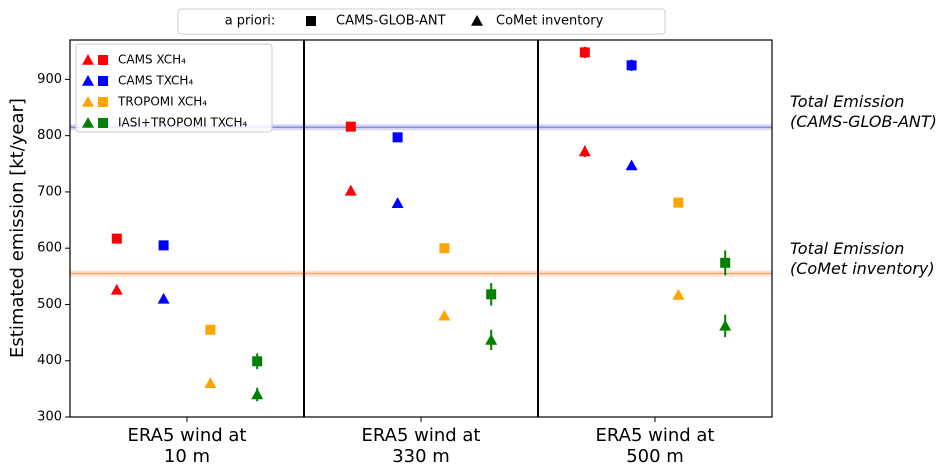 The width and height of the screenshot is (947, 464). I want to click on y-axis-label: Estimated emission [kt/year], so click(17, 228).